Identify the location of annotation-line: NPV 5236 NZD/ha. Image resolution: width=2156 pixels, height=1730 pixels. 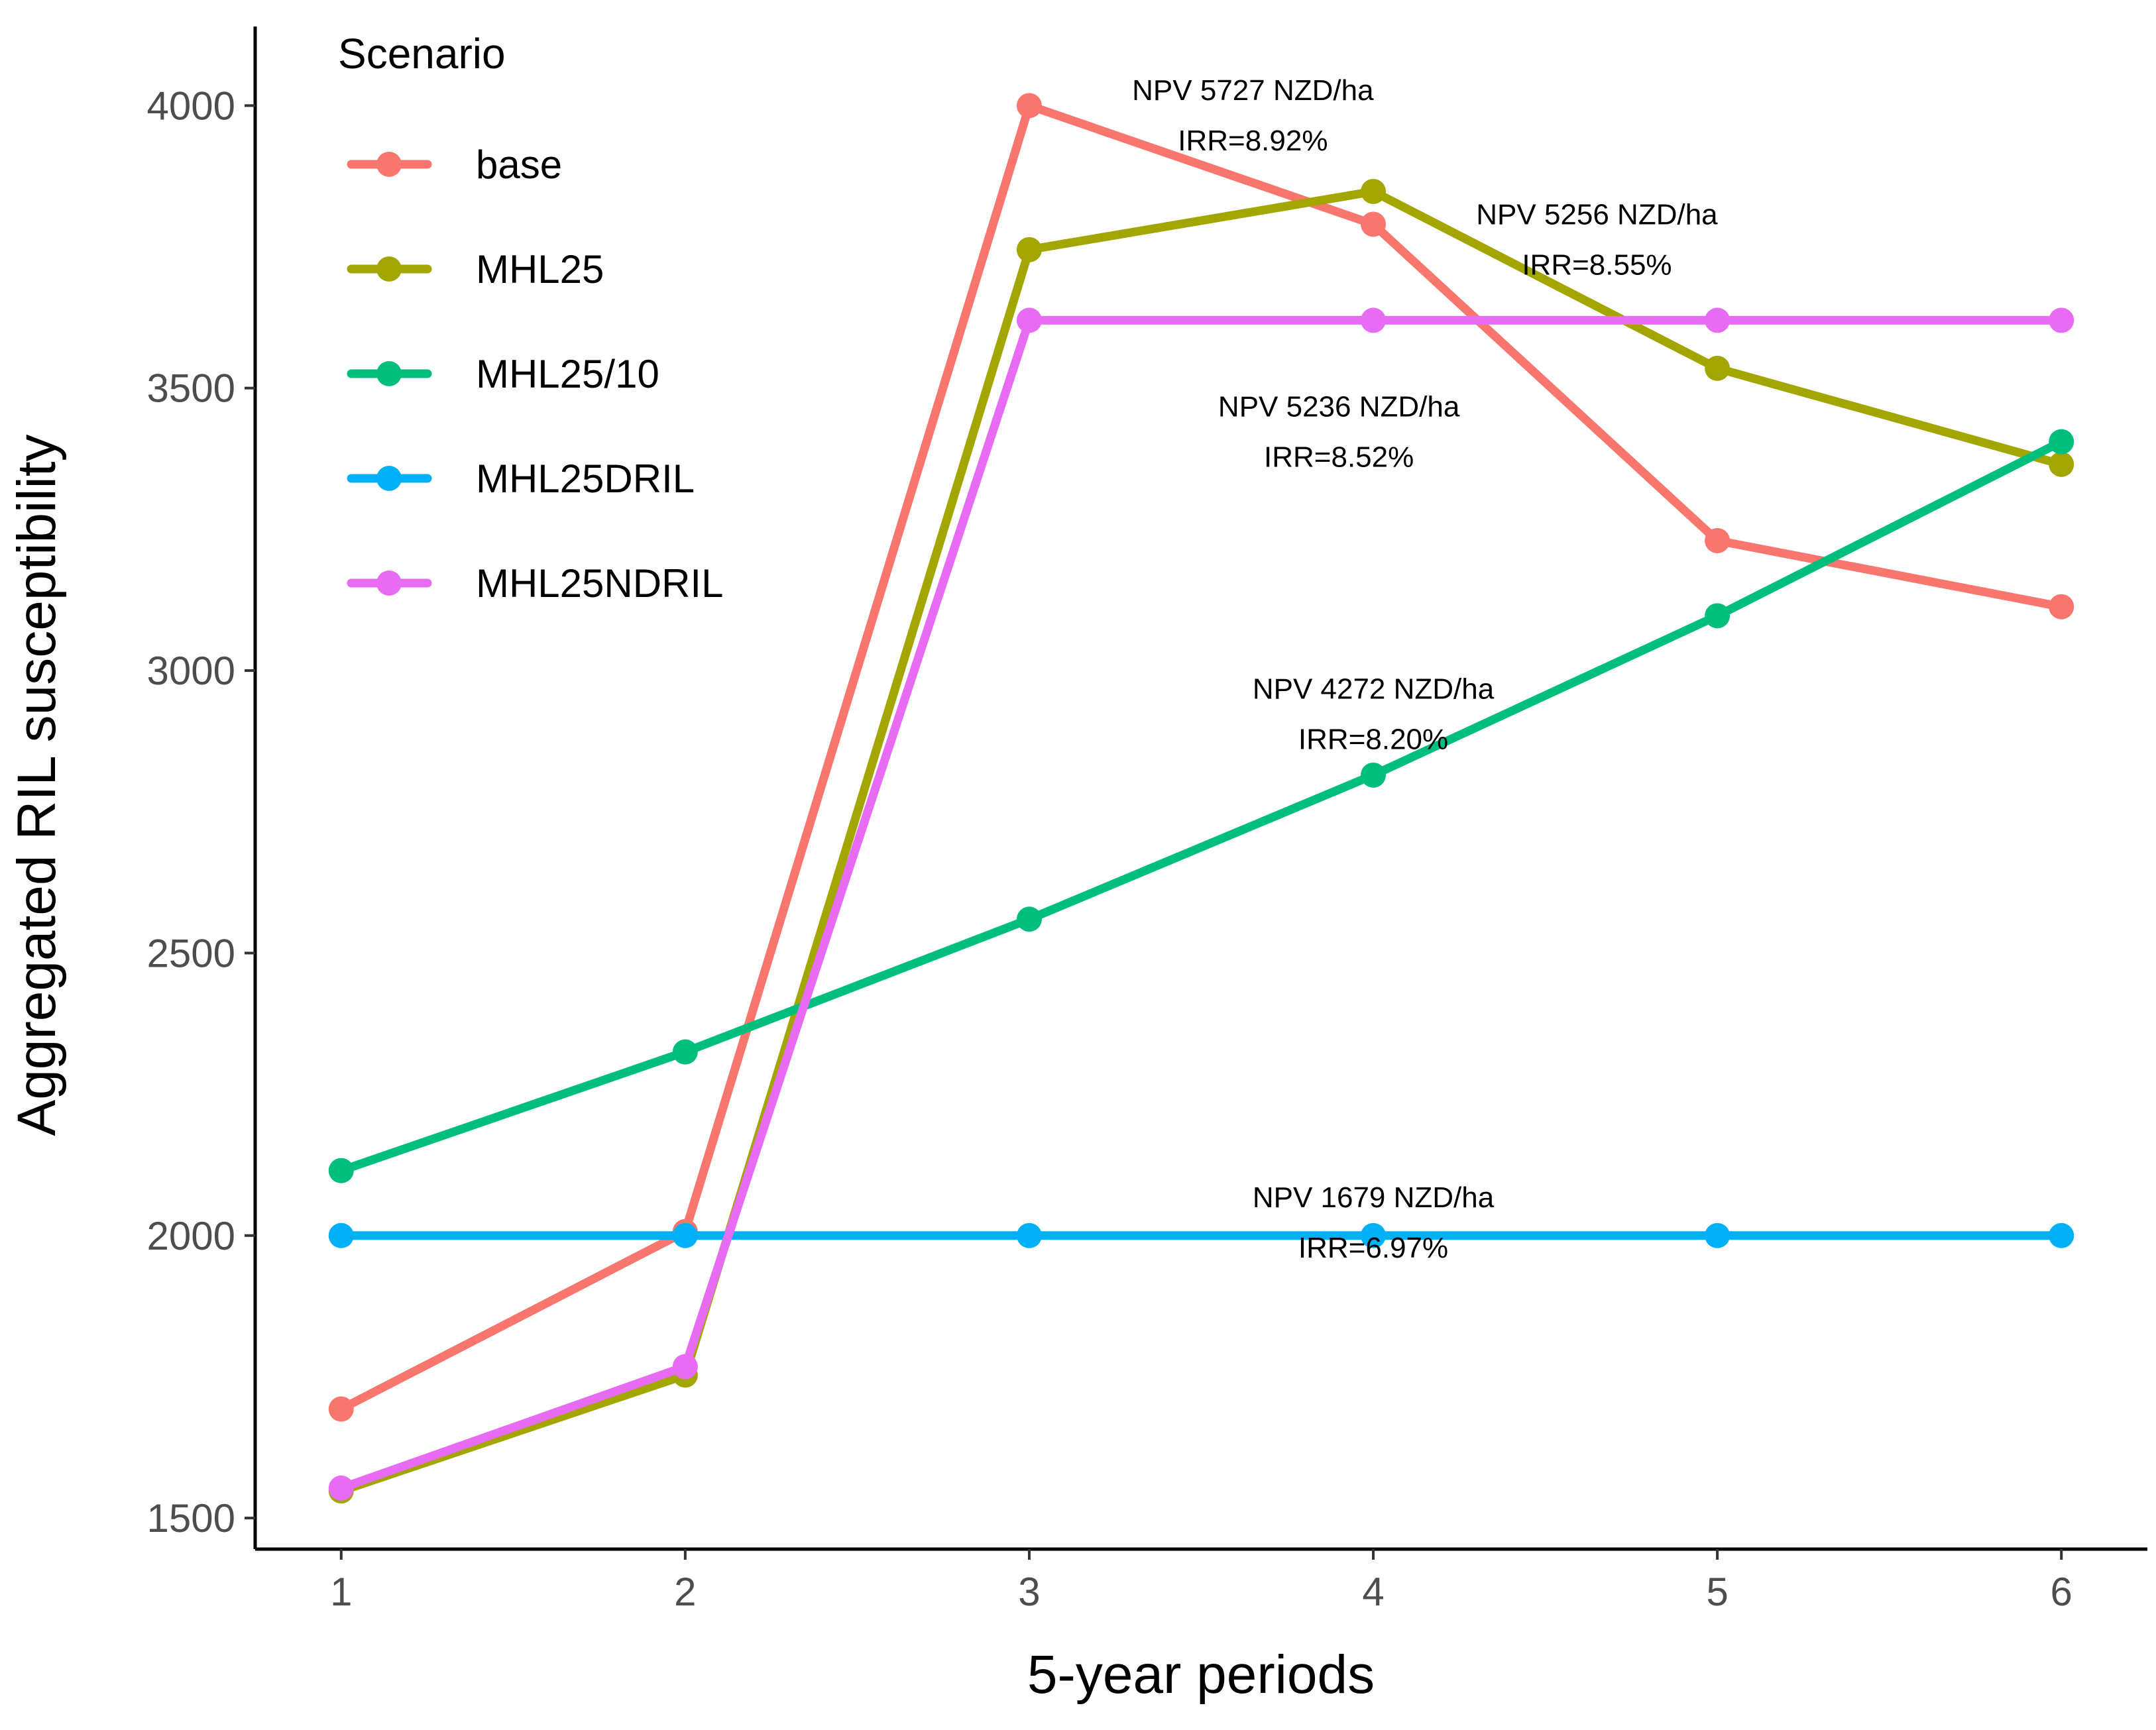
(1339, 406).